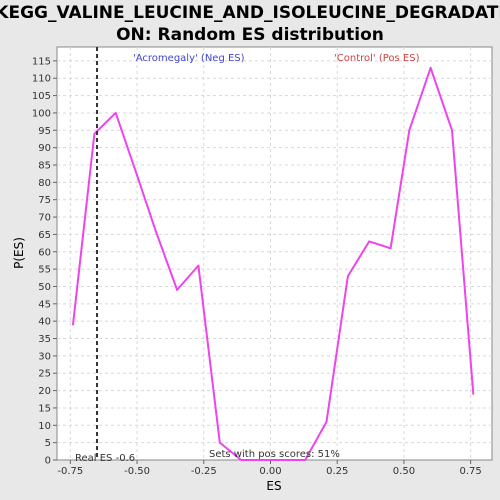 The image size is (500, 500). What do you see at coordinates (19, 253) in the screenshot?
I see `y-axis-label: P(ES)` at bounding box center [19, 253].